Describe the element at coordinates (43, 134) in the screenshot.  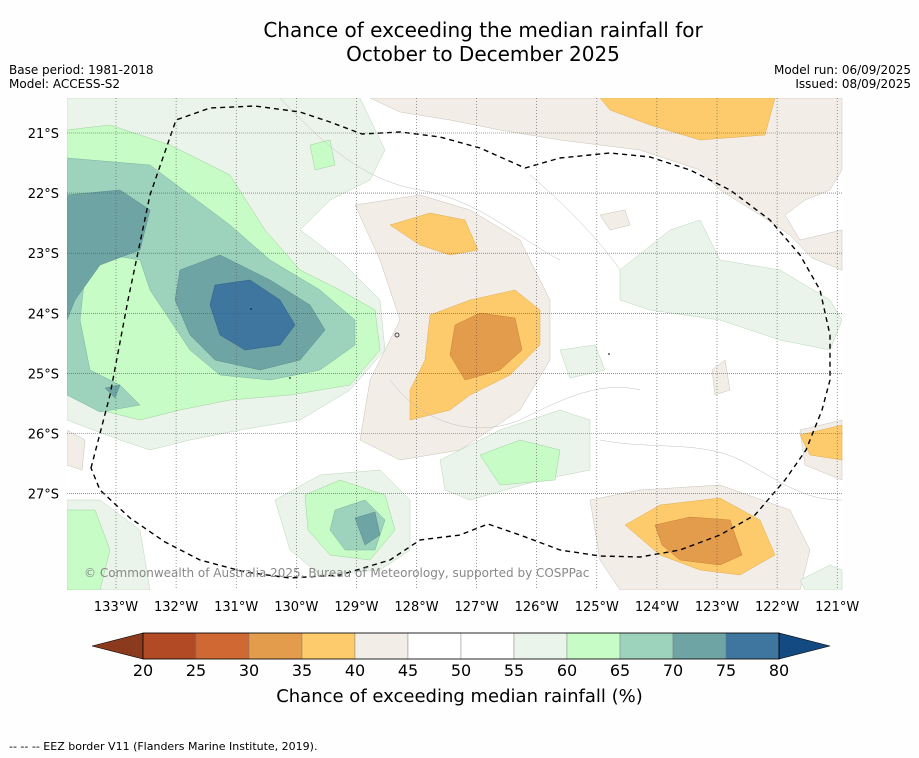
I see `latitude-label: 21°S` at that location.